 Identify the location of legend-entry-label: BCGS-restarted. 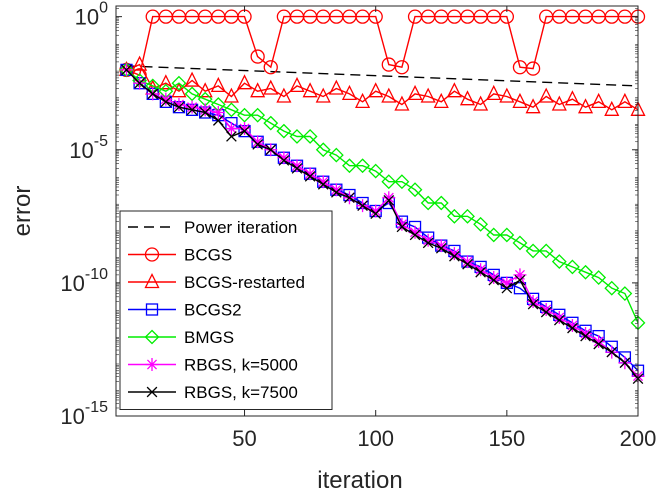
(244, 282).